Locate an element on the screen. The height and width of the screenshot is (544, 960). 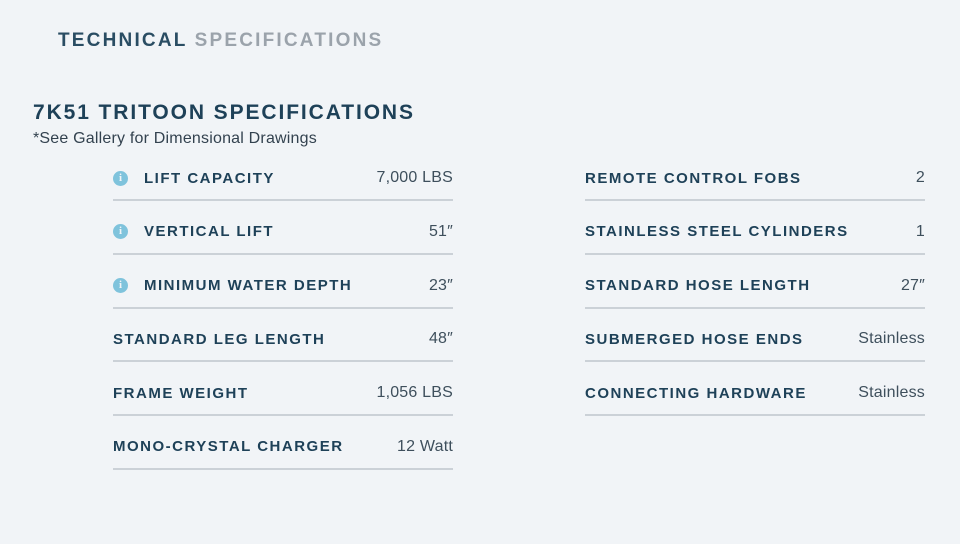
spec-row: CONNECTING HARDWARE Stainless is located at coordinates (755, 399).